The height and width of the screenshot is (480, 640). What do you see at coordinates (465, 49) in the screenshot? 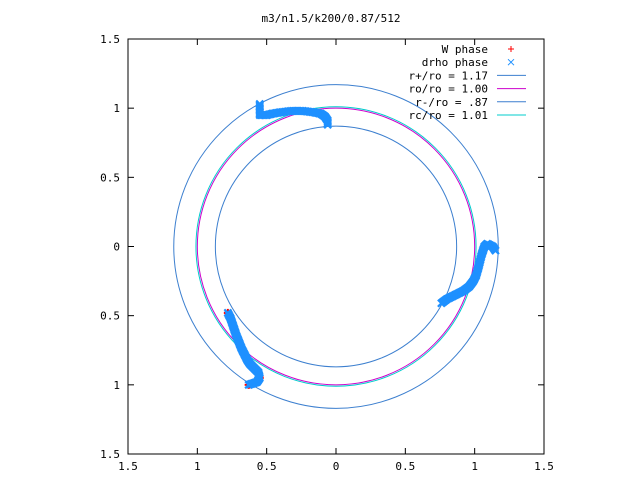
I see `legend-label: W phase` at bounding box center [465, 49].